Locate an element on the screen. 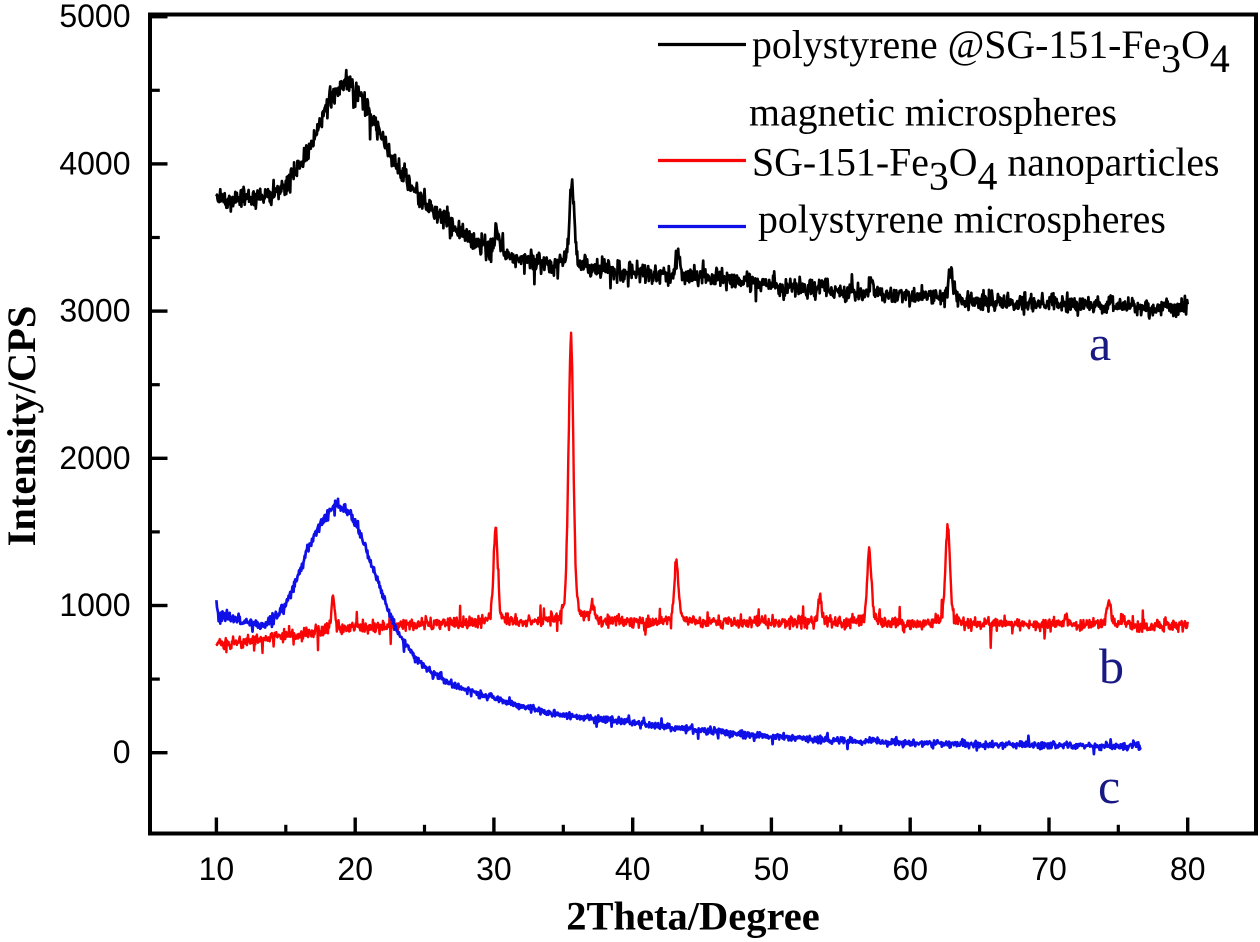 The image size is (1260, 942). svg-text: Intensity/CPS is located at coordinates (22, 426).